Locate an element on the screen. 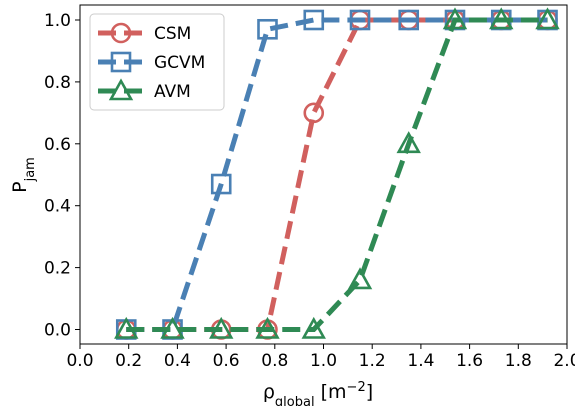  x-axis-label-unit-close: ] is located at coordinates (369, 392).